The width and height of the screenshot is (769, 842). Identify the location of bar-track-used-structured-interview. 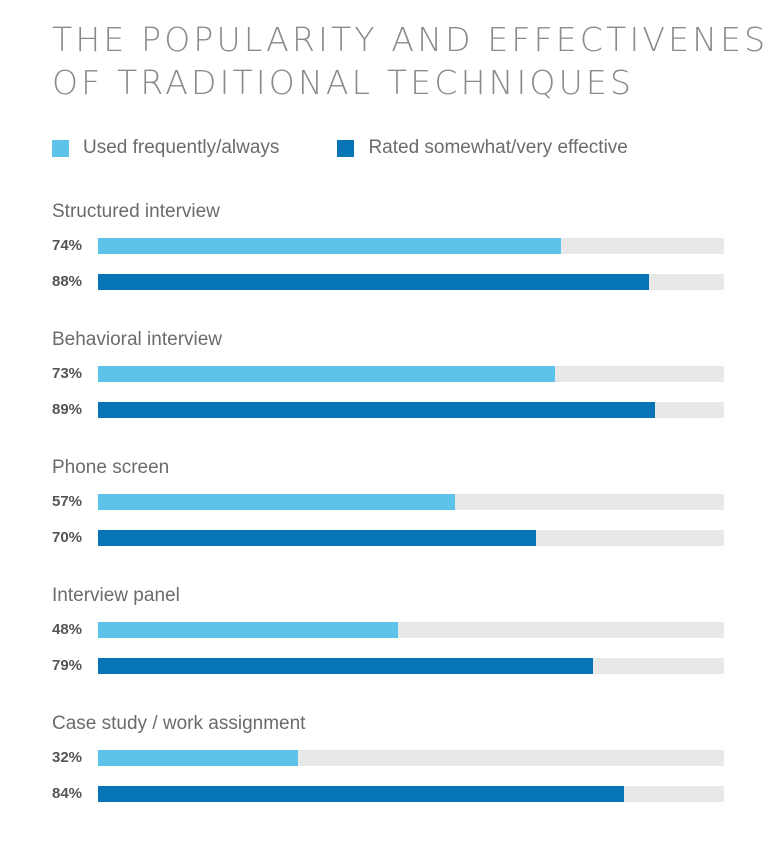
(411, 246).